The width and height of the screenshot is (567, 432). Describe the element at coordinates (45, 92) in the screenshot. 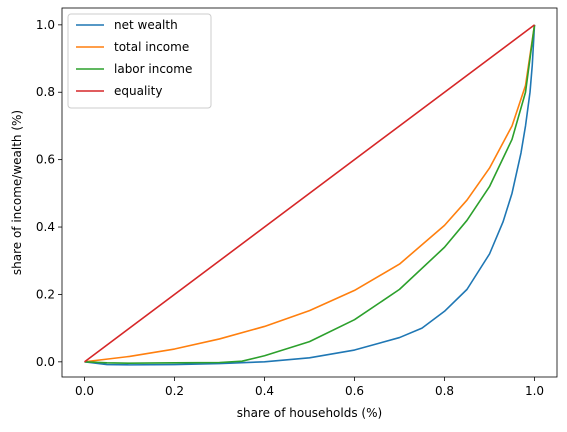

I see `y-tick-label: 0.8` at that location.